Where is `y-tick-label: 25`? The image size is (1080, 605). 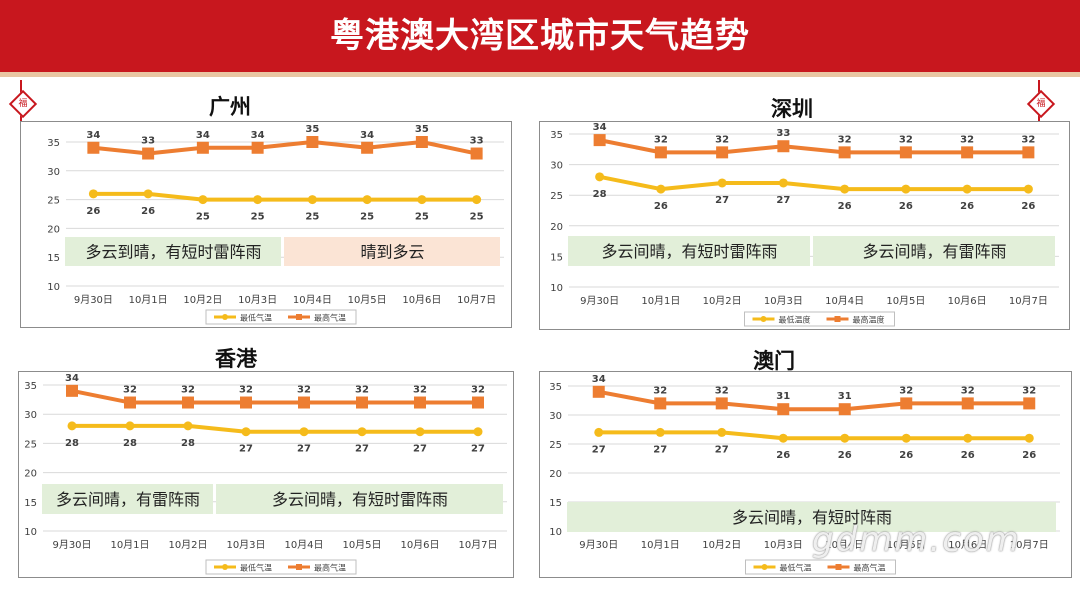 y-tick-label: 25 is located at coordinates (555, 445).